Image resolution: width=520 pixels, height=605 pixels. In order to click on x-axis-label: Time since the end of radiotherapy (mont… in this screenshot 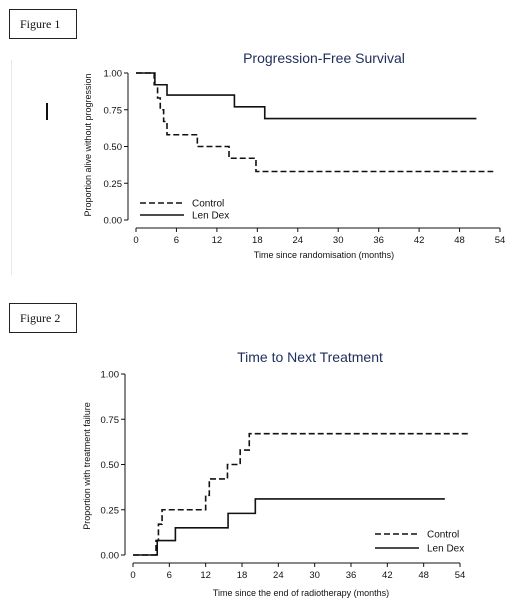, I will do `click(301, 593)`.